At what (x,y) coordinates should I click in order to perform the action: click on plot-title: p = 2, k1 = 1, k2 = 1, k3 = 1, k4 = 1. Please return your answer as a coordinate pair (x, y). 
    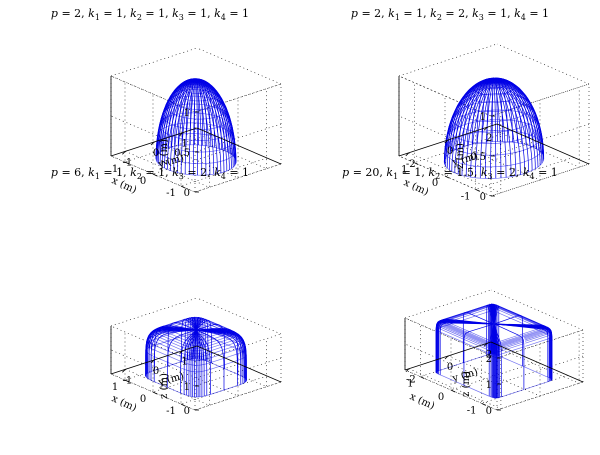
    Looking at the image, I should click on (150, 14).